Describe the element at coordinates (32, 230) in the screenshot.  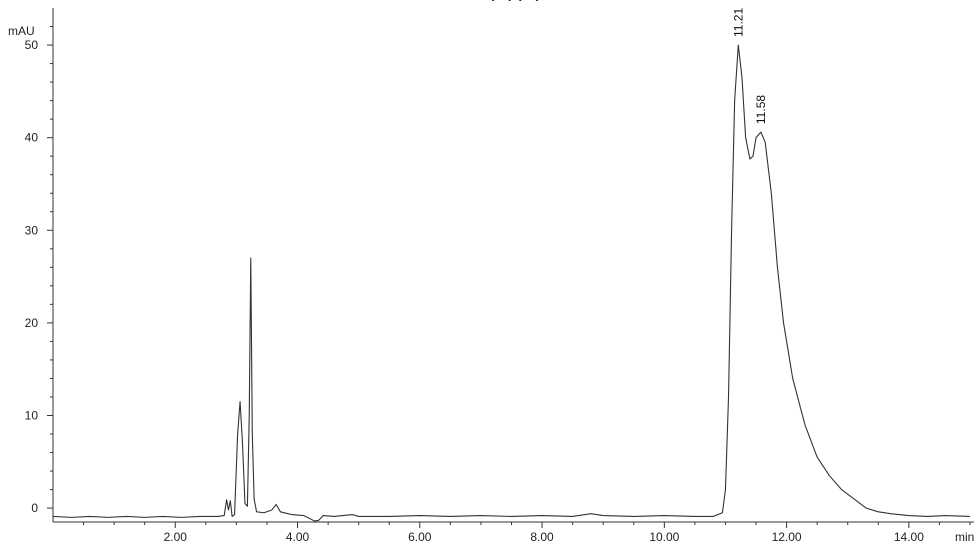
I see `y-tick-label: 30` at that location.